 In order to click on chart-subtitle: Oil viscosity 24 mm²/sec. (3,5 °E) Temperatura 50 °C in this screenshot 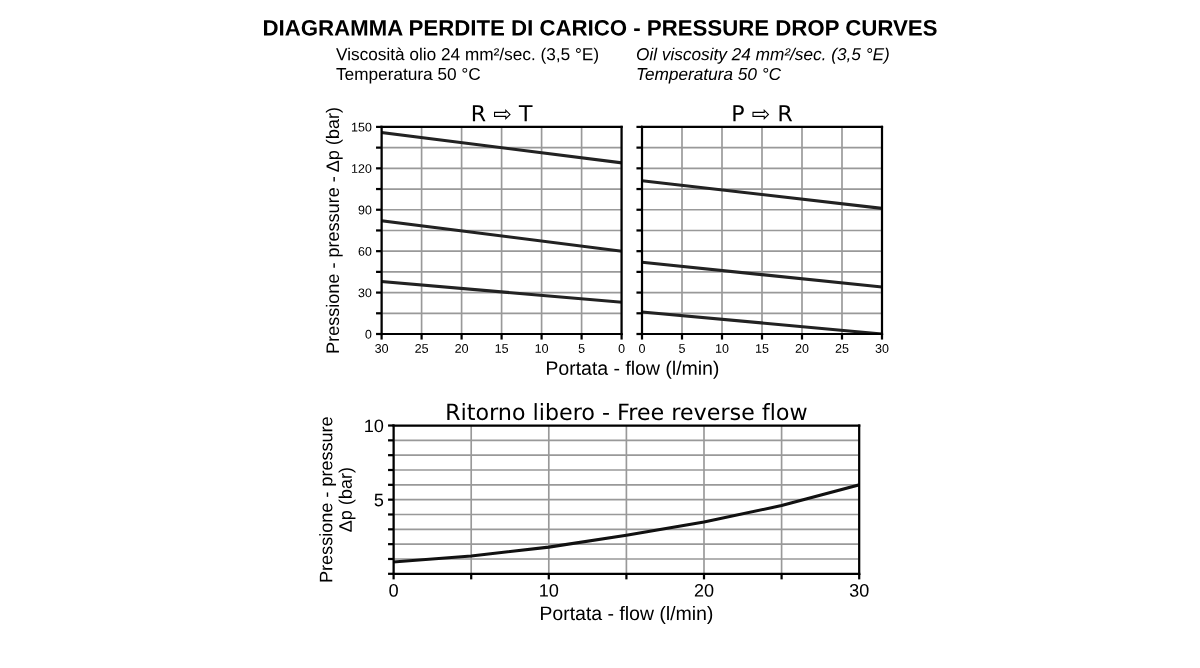, I will do `click(762, 65)`.